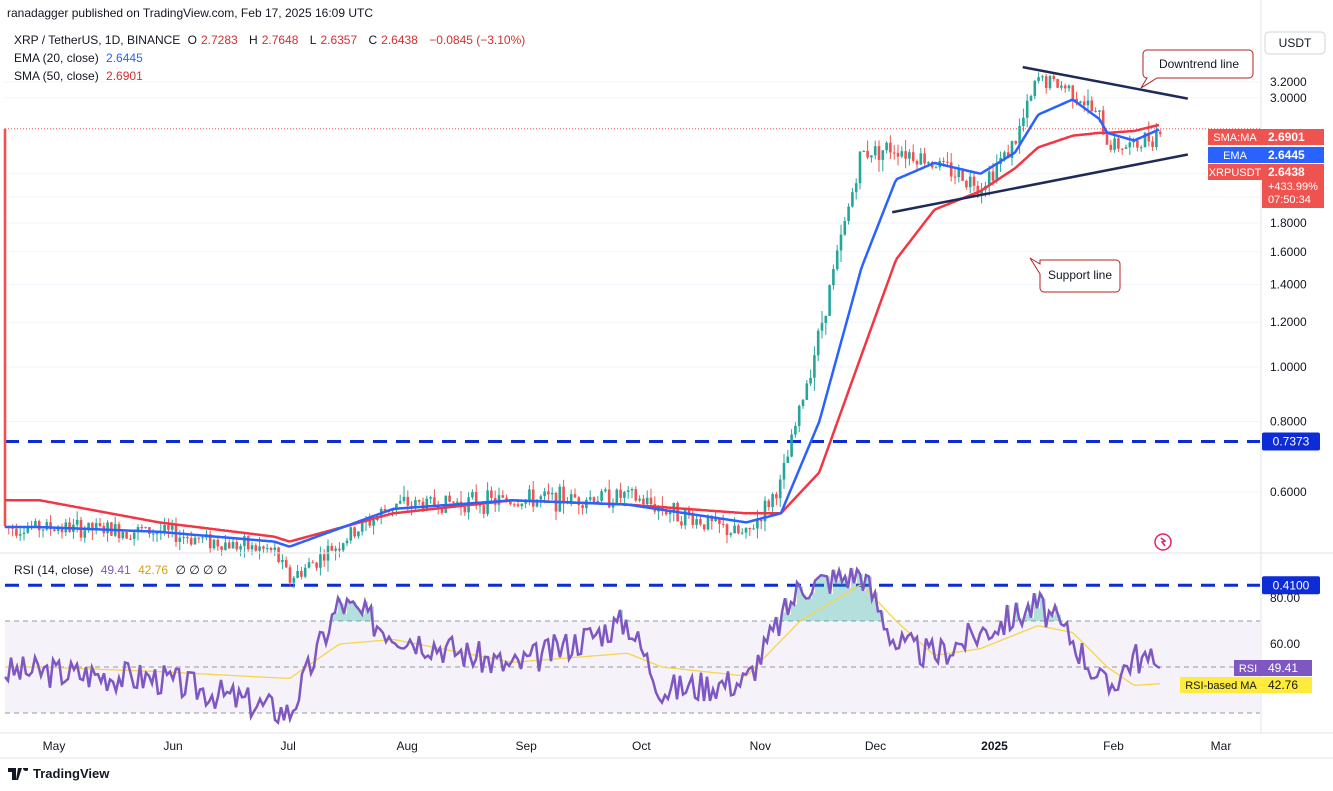 The height and width of the screenshot is (791, 1333). Describe the element at coordinates (1287, 668) in the screenshot. I see `rsi-label-value-tag` at that location.